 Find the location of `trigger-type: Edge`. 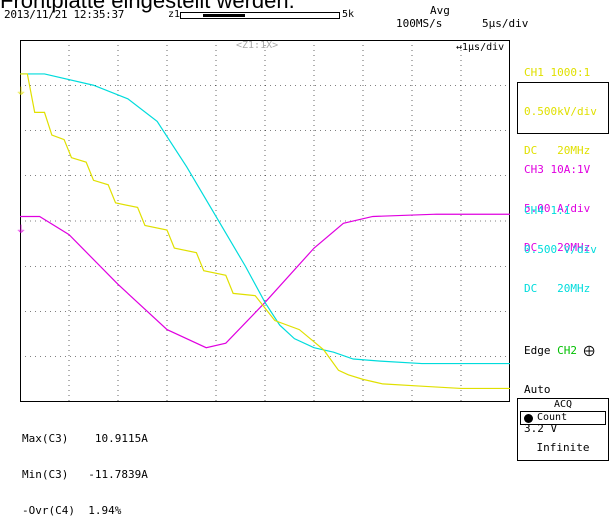

trigger-type: Edge is located at coordinates (537, 350).